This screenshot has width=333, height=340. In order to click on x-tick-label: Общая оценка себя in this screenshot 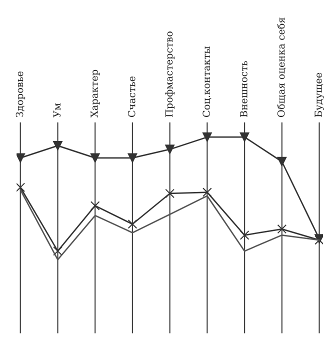, I will do `click(281, 67)`.